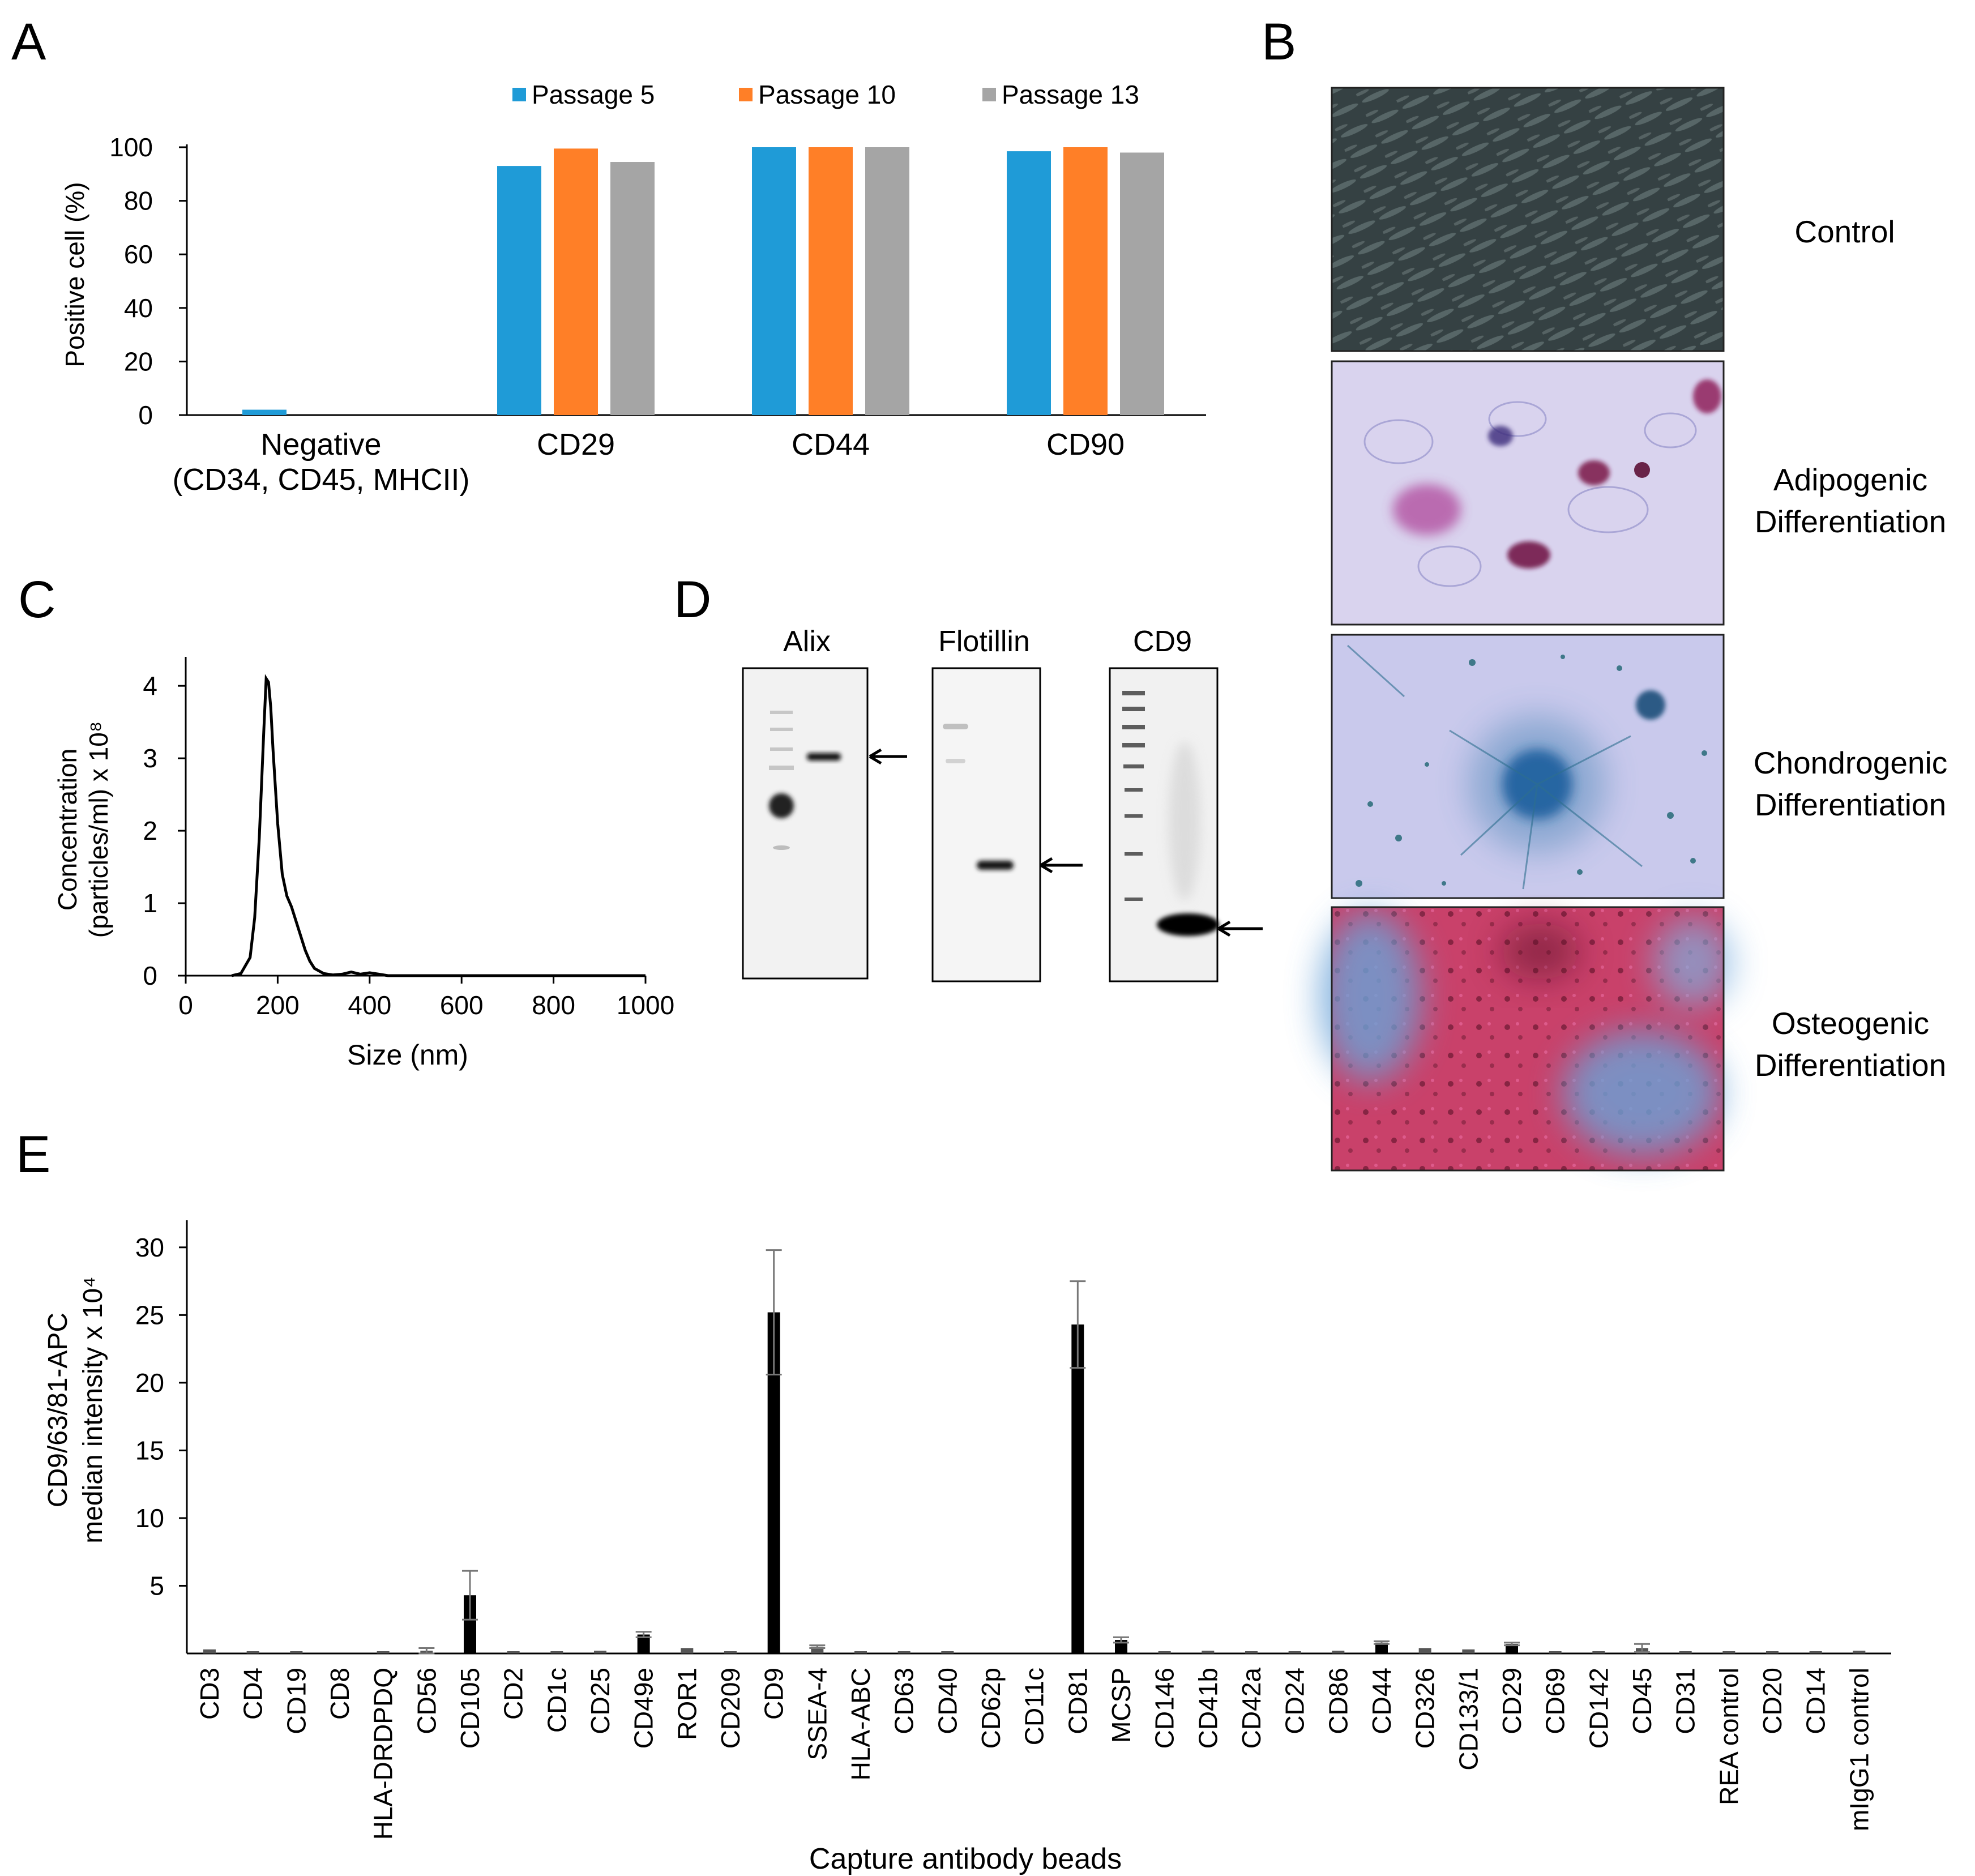 This screenshot has height=1876, width=1975. What do you see at coordinates (1850, 1023) in the screenshot?
I see `panel-b-label: Osteogenic` at bounding box center [1850, 1023].